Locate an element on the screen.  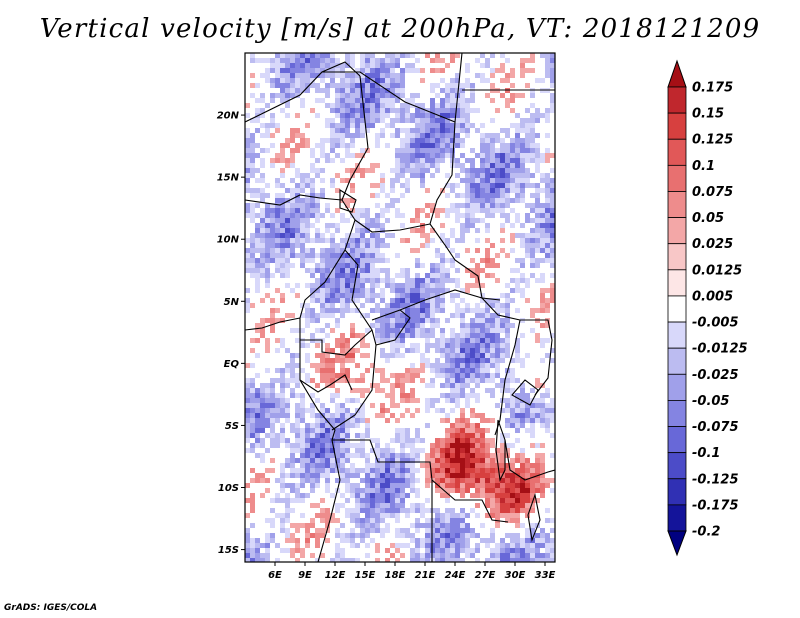
colorbar-bottom-arrow is located at coordinates (677, 543).